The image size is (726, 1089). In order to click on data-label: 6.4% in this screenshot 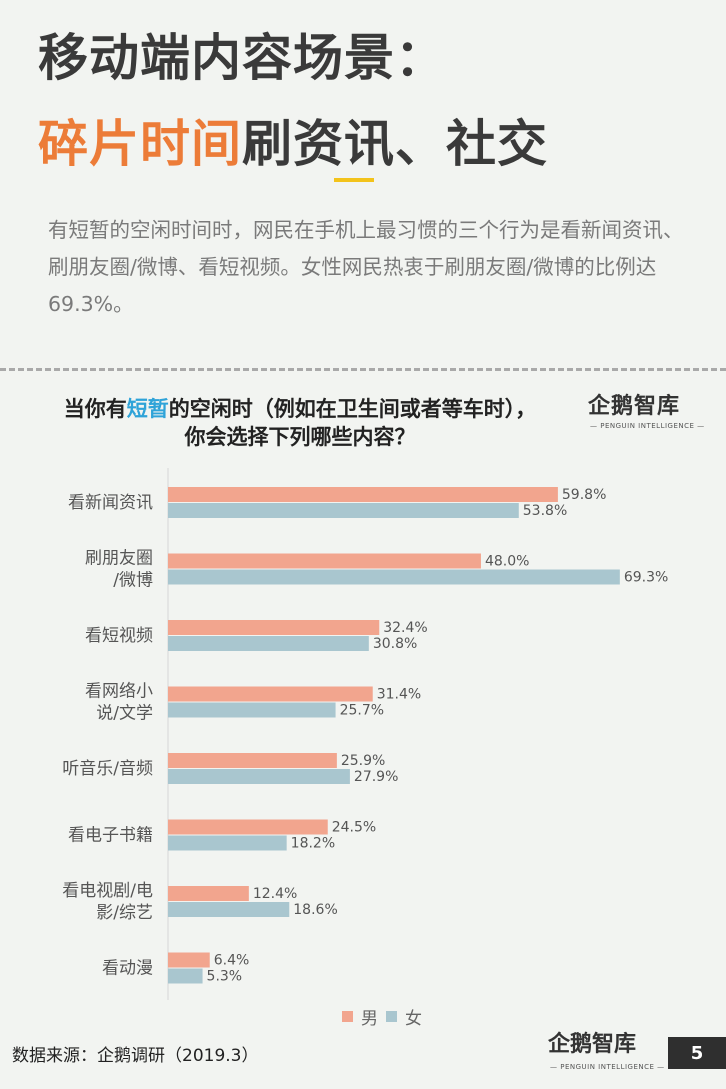, I will do `click(232, 961)`.